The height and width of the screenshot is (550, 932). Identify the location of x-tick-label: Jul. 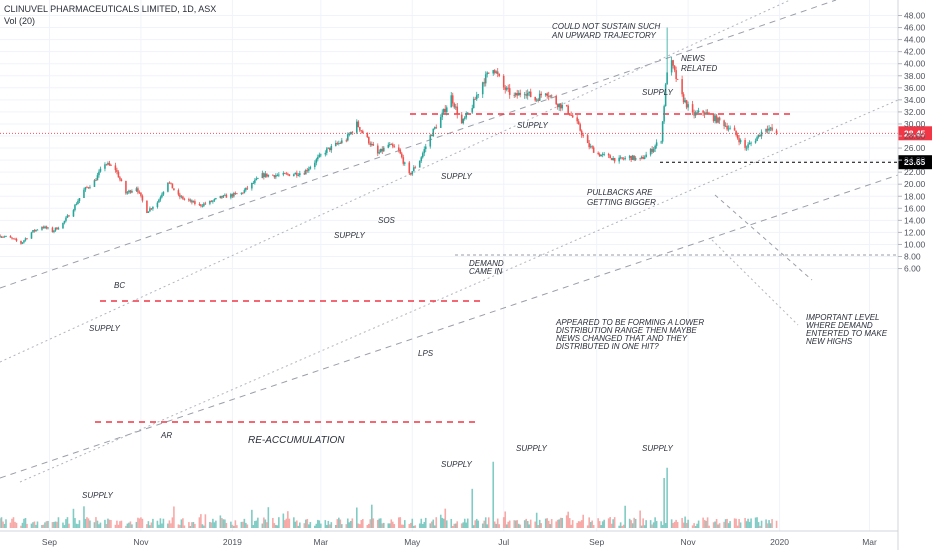
(503, 542).